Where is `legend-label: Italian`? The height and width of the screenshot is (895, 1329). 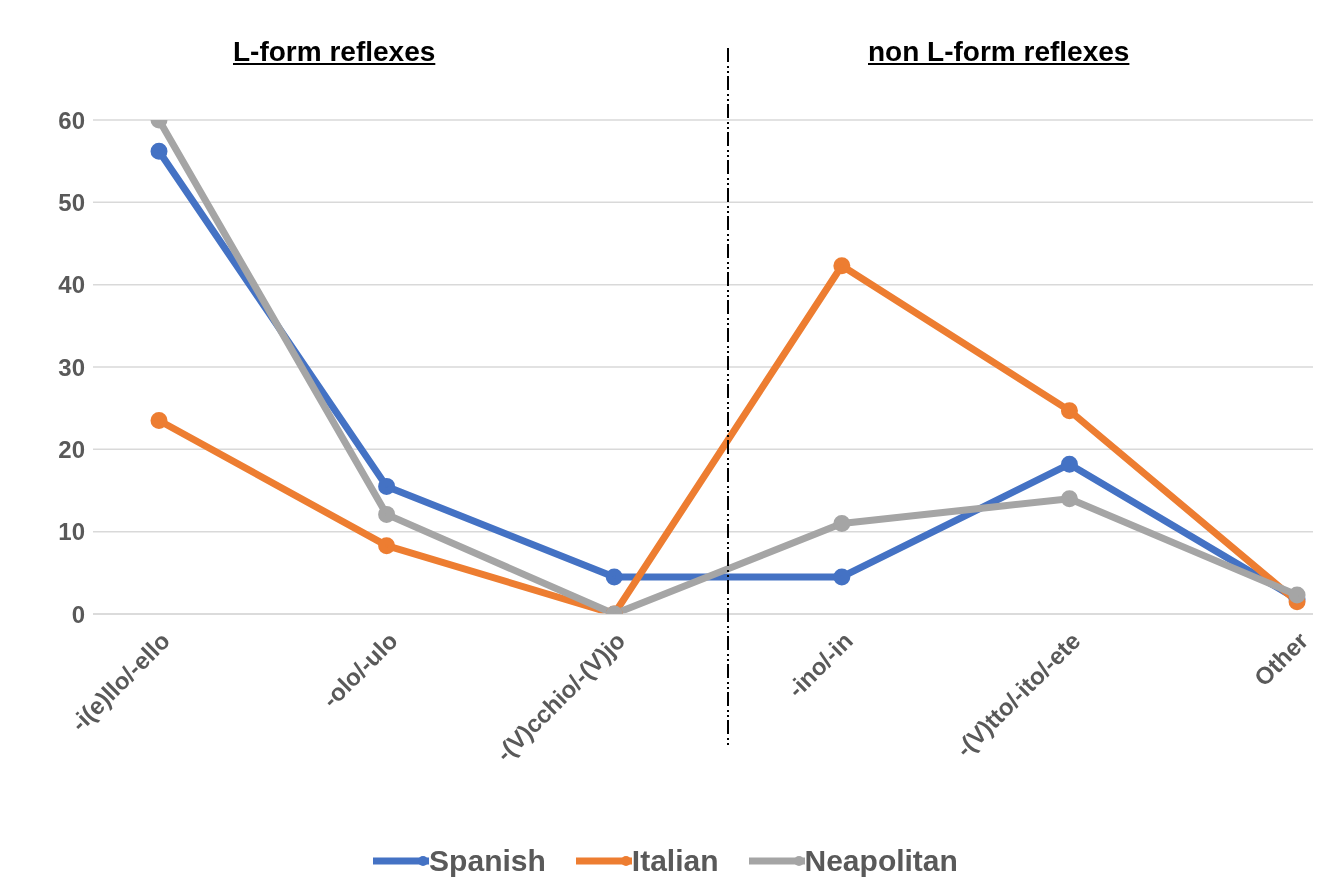
legend-label: Italian is located at coordinates (675, 861).